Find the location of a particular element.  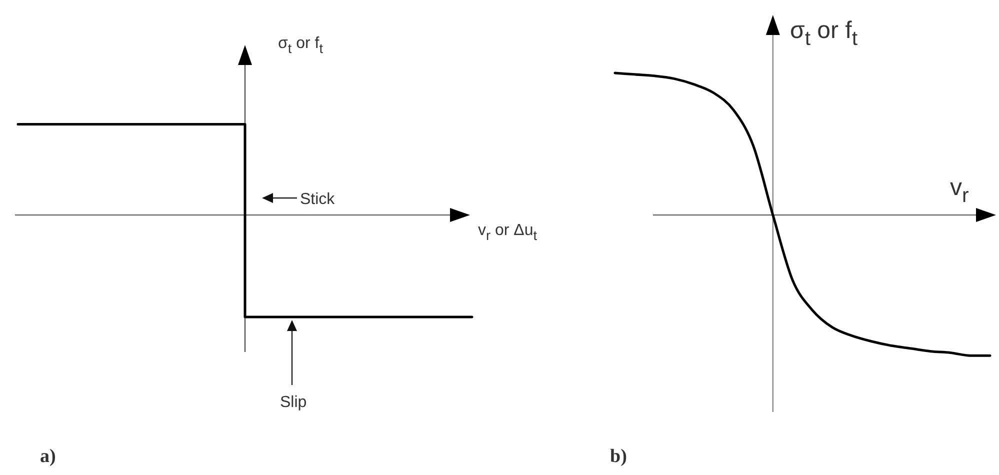

x-axis-title: v$_{r}$ is located at coordinates (959, 190).